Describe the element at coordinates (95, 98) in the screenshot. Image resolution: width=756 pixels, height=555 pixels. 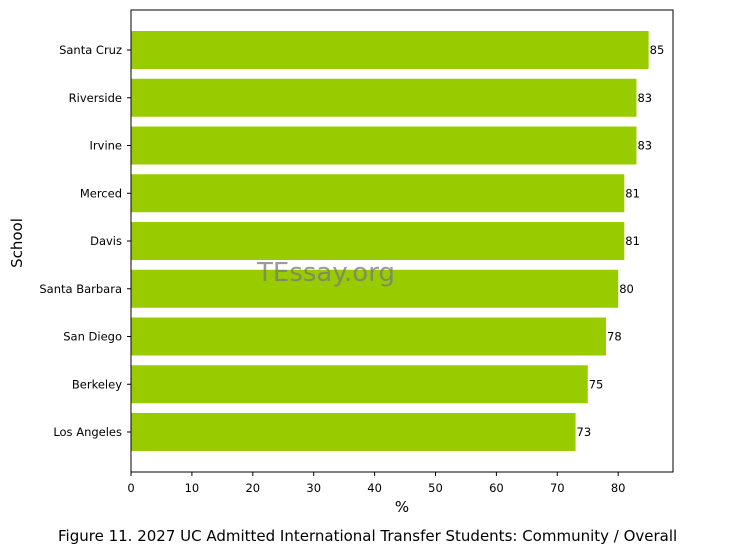
I see `y-tick-label: Riverside` at that location.